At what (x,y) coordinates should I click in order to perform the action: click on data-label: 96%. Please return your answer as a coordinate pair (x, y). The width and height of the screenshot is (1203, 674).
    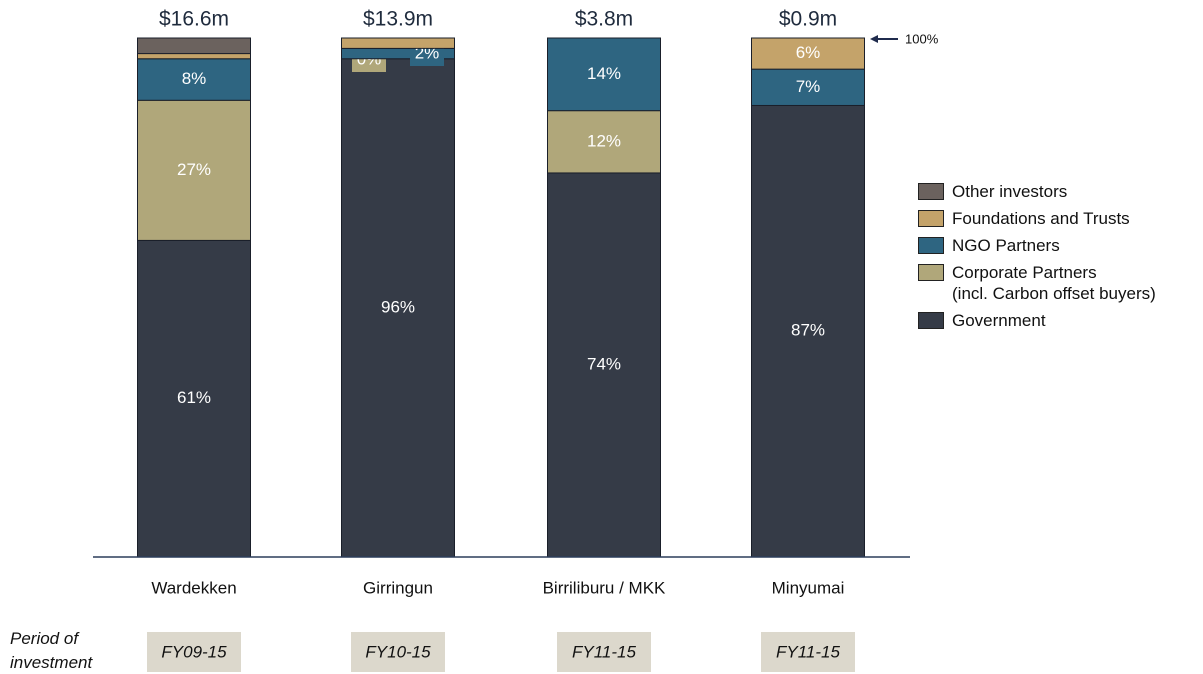
    Looking at the image, I should click on (398, 306).